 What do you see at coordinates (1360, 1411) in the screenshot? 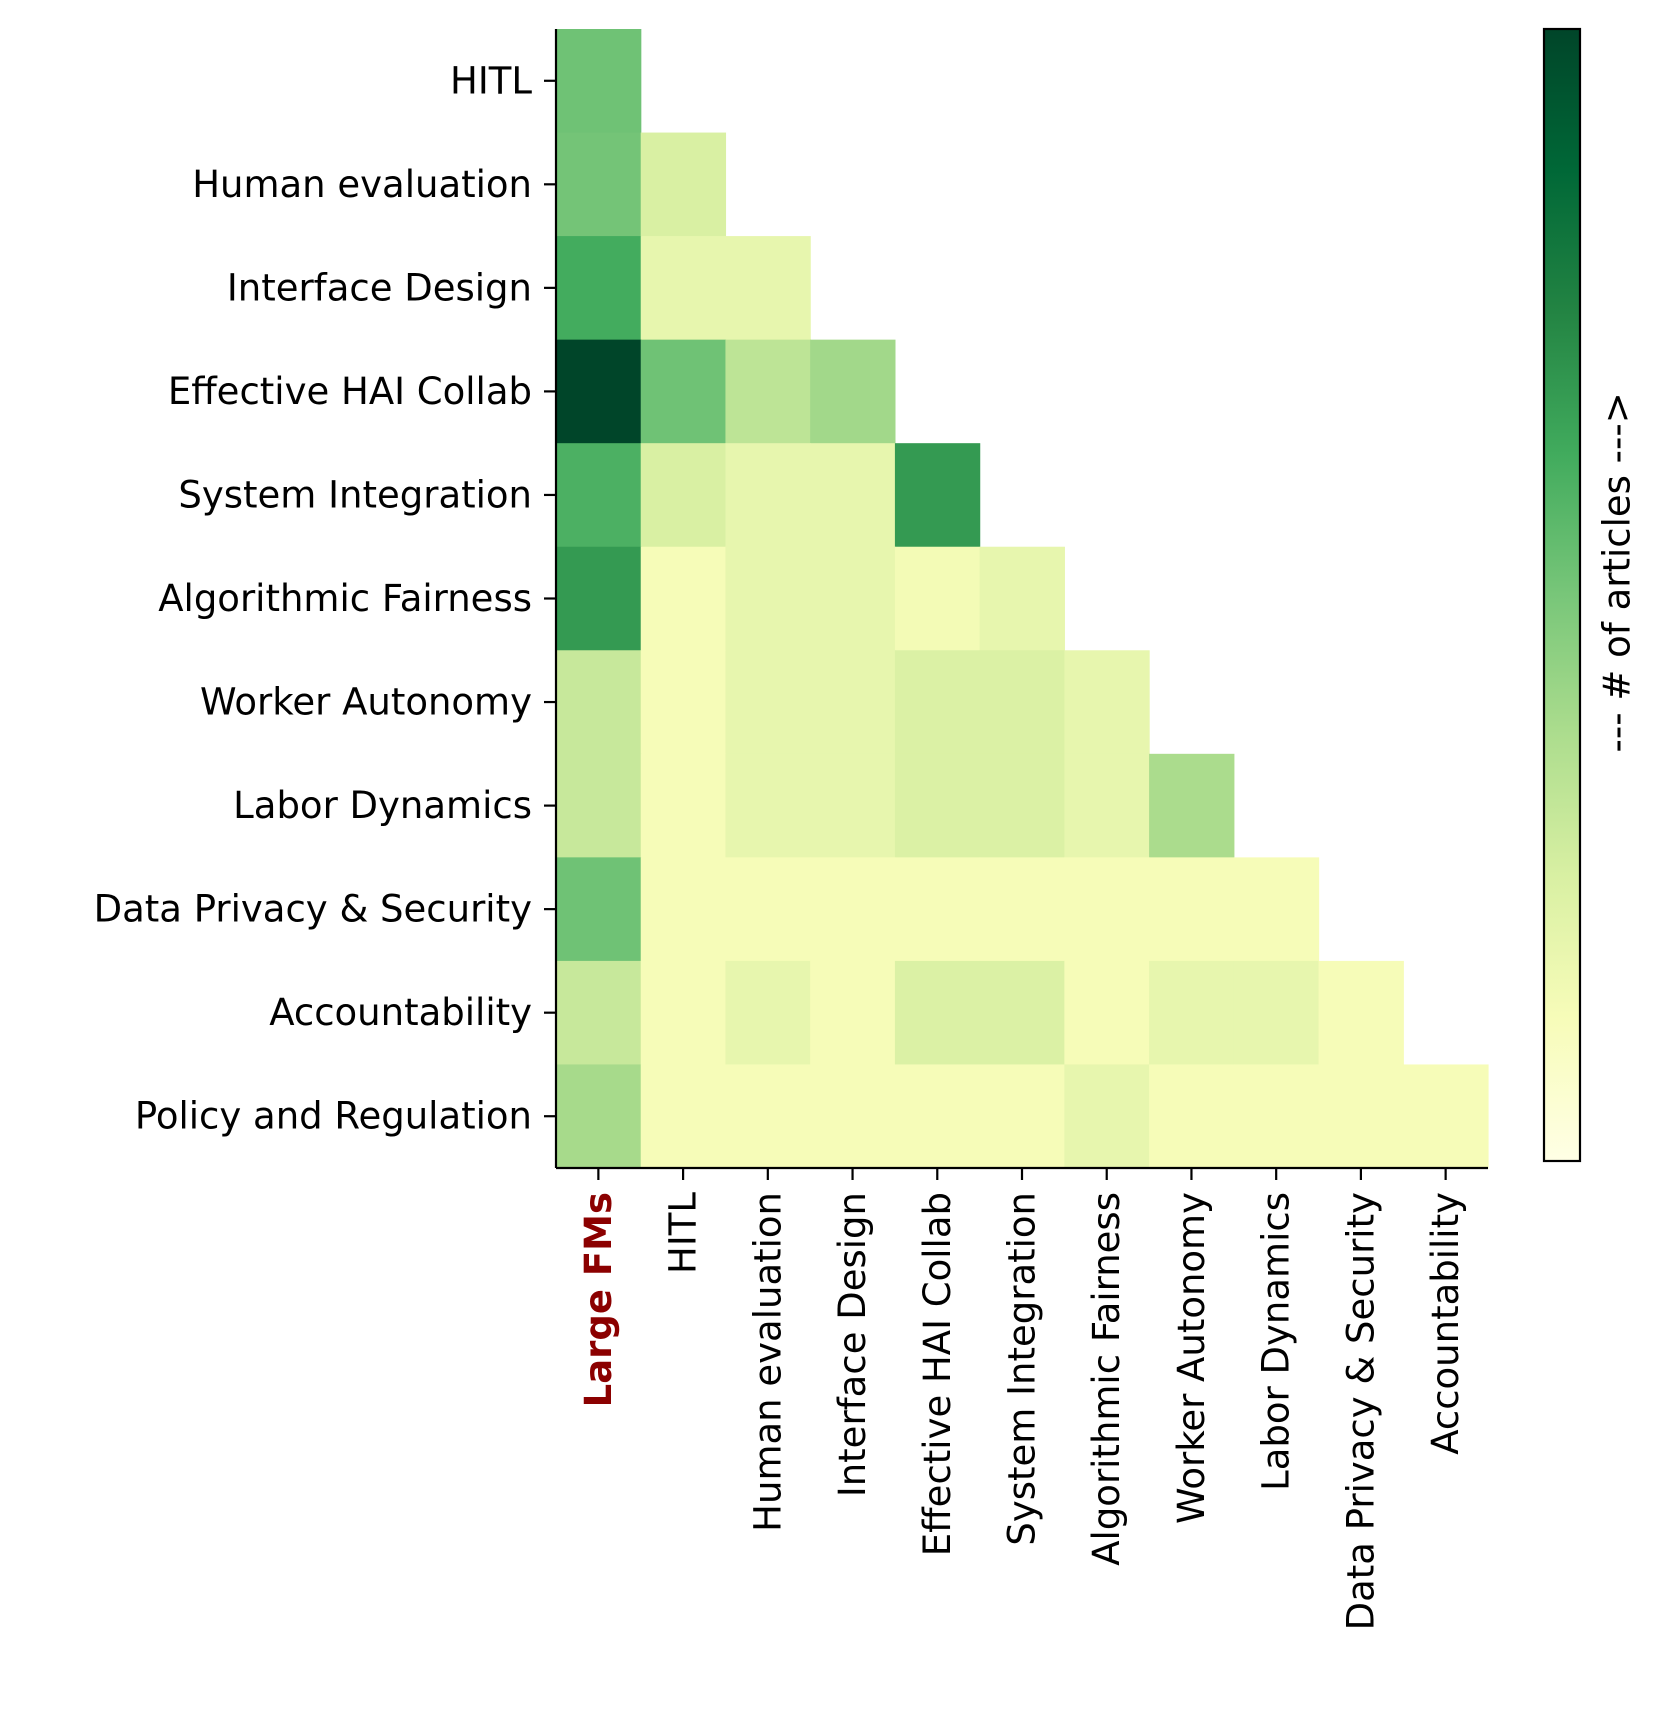
I see `x-tick-label: Data Privacy & Security` at bounding box center [1360, 1411].